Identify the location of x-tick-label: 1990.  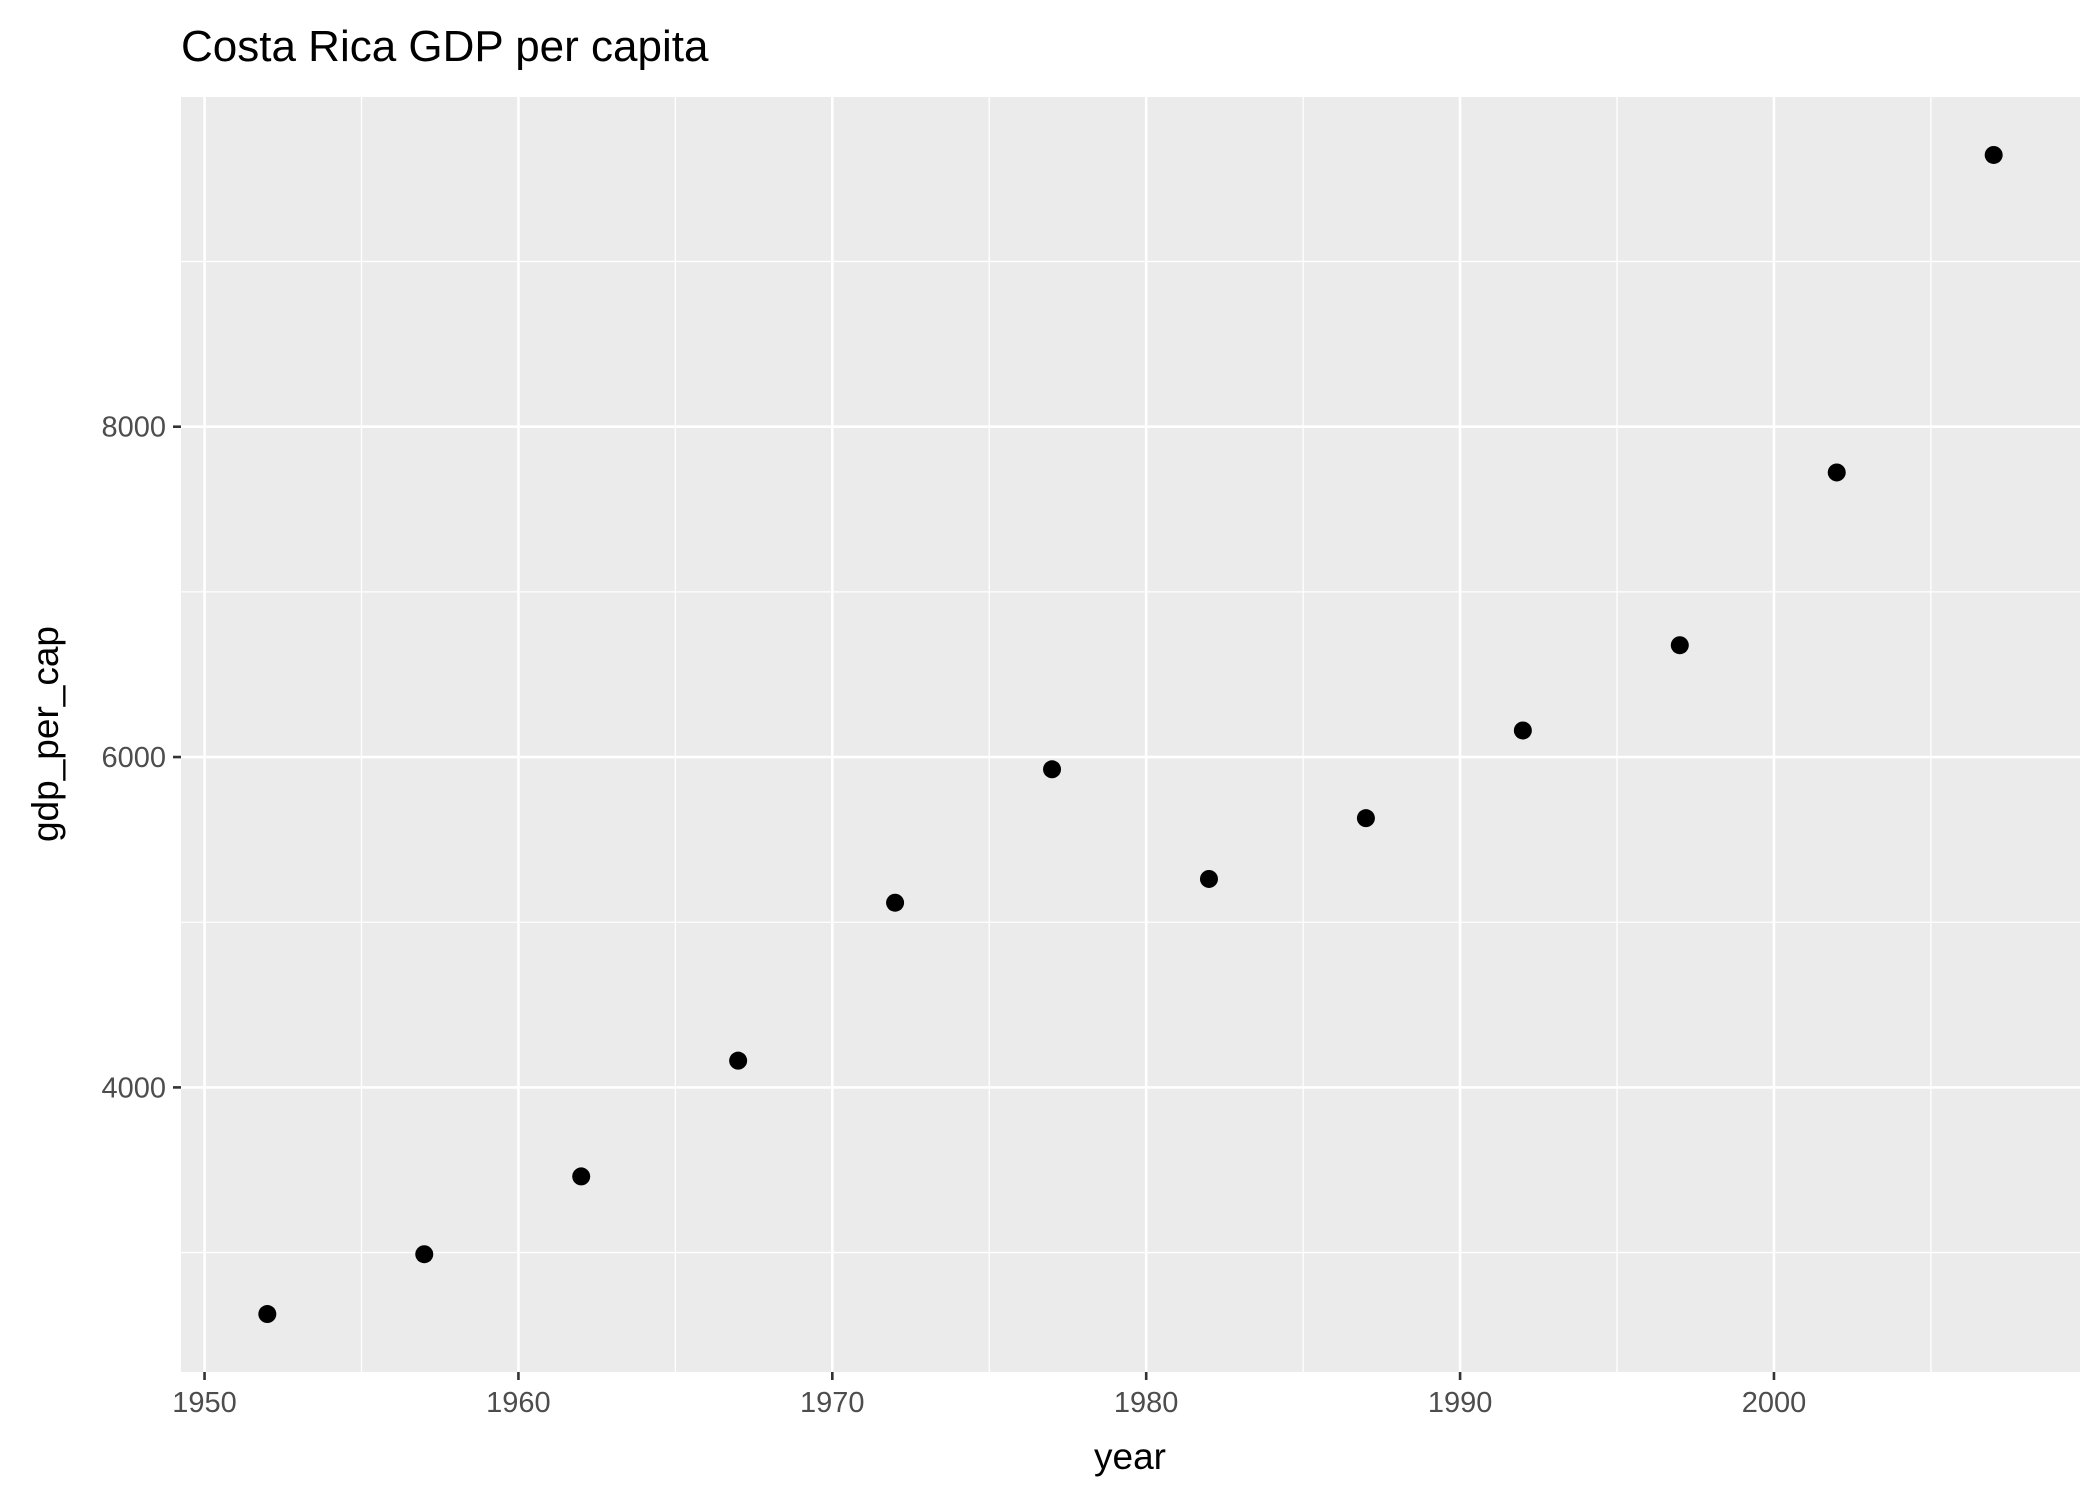
(1460, 1403).